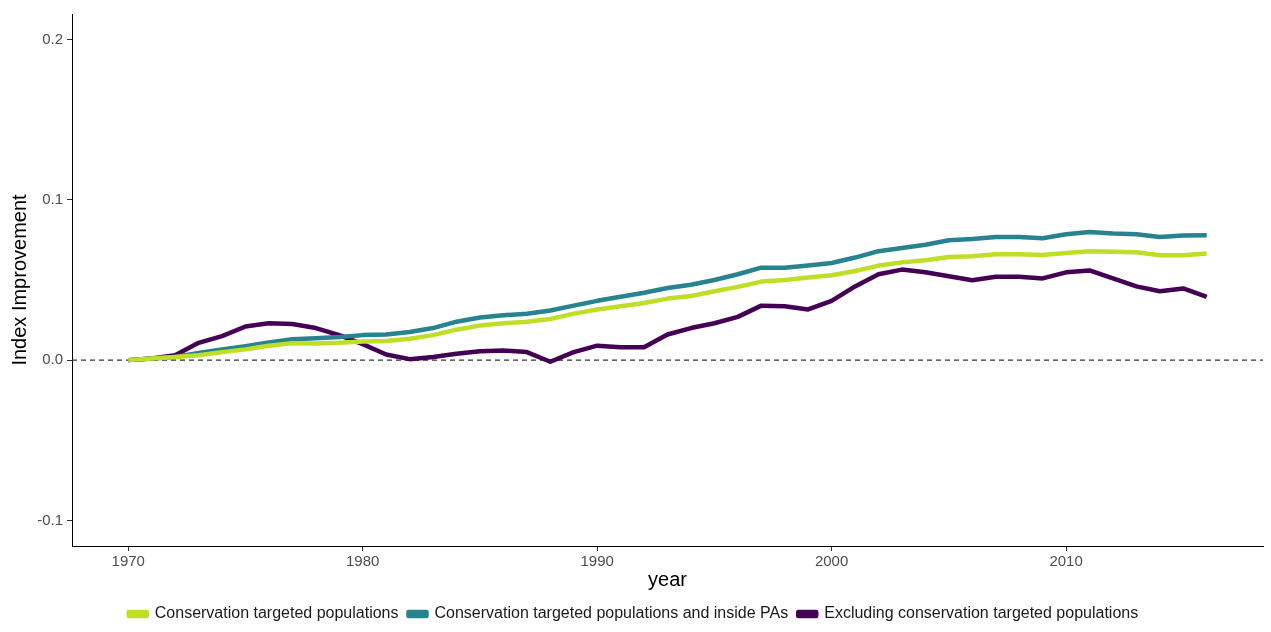  I want to click on x-tick-label: 1980, so click(363, 561).